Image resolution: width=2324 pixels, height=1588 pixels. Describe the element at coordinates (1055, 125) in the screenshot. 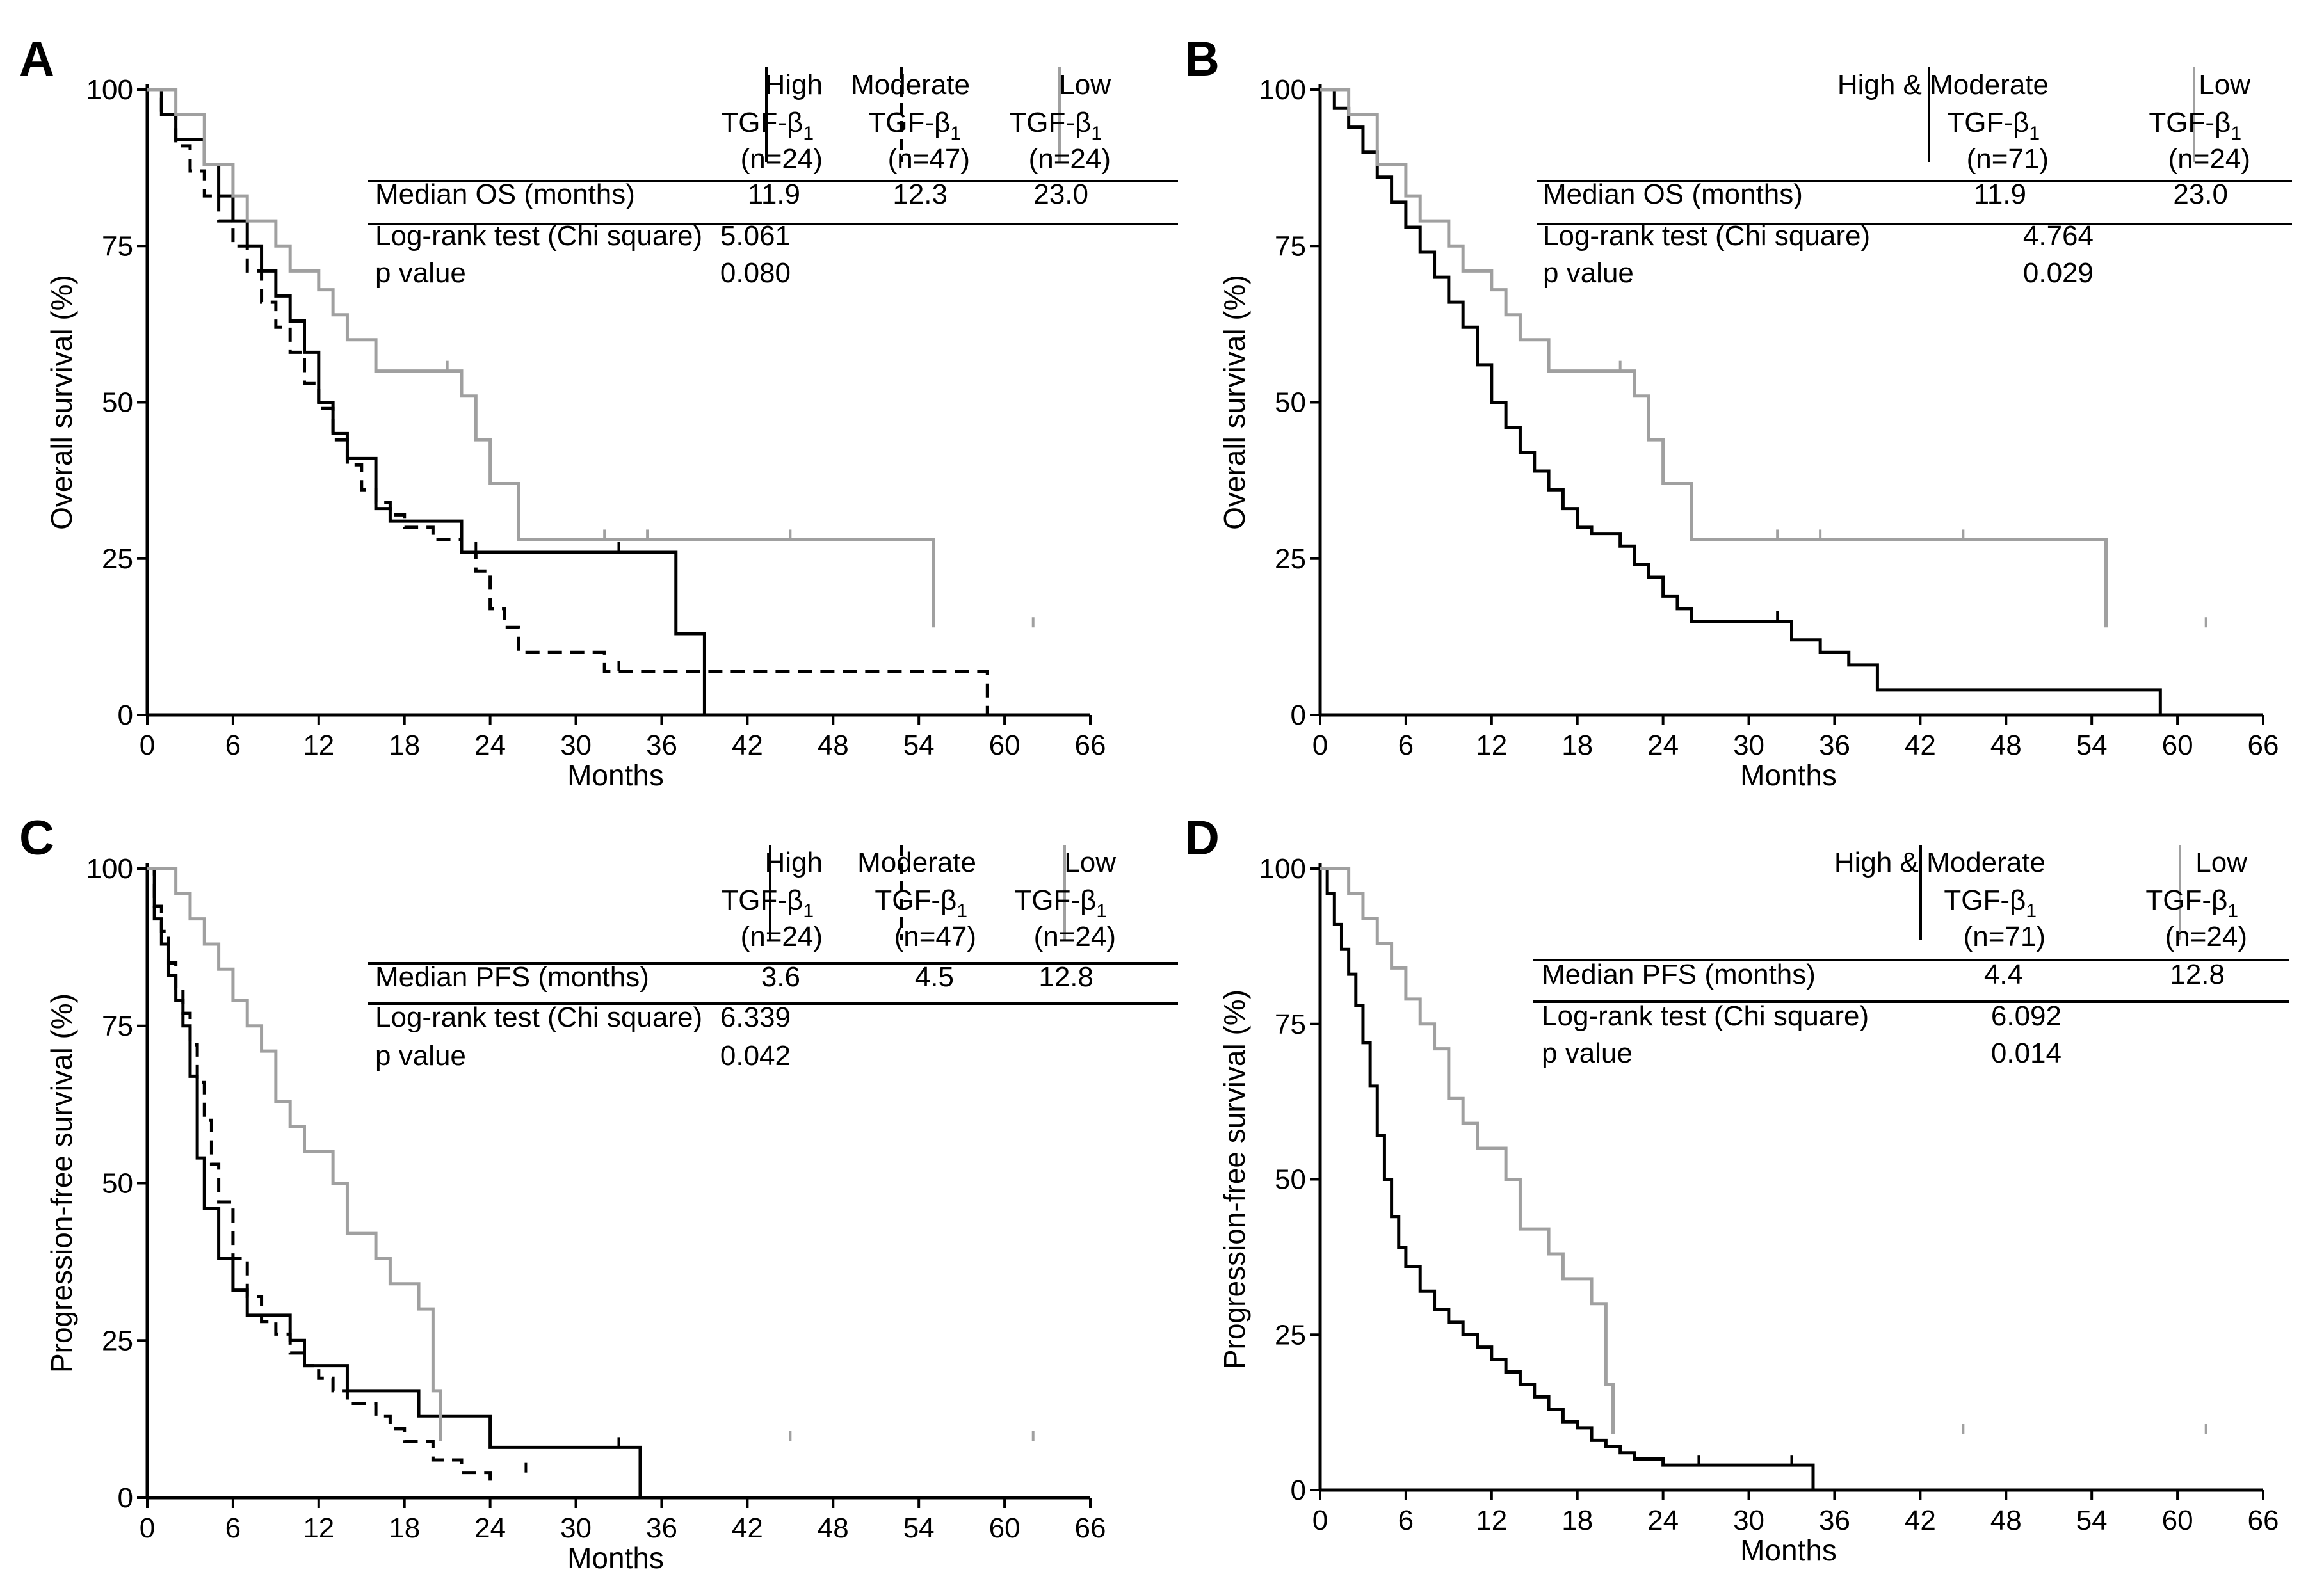

I see `panel-a-column-label: TGF-β1` at that location.